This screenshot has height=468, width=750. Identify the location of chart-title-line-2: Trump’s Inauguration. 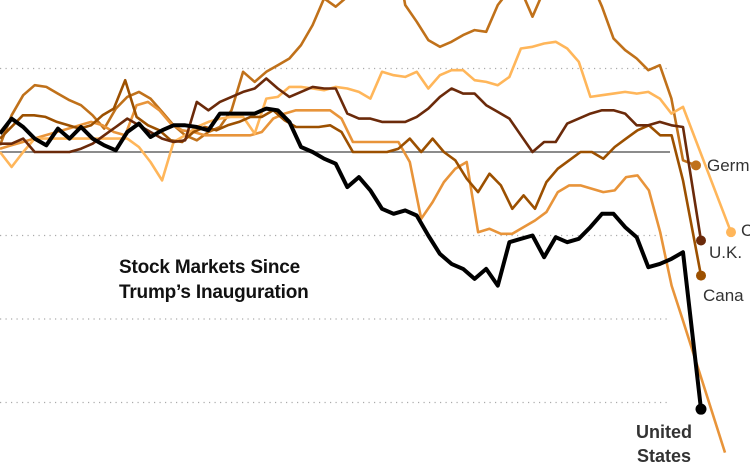
(214, 292).